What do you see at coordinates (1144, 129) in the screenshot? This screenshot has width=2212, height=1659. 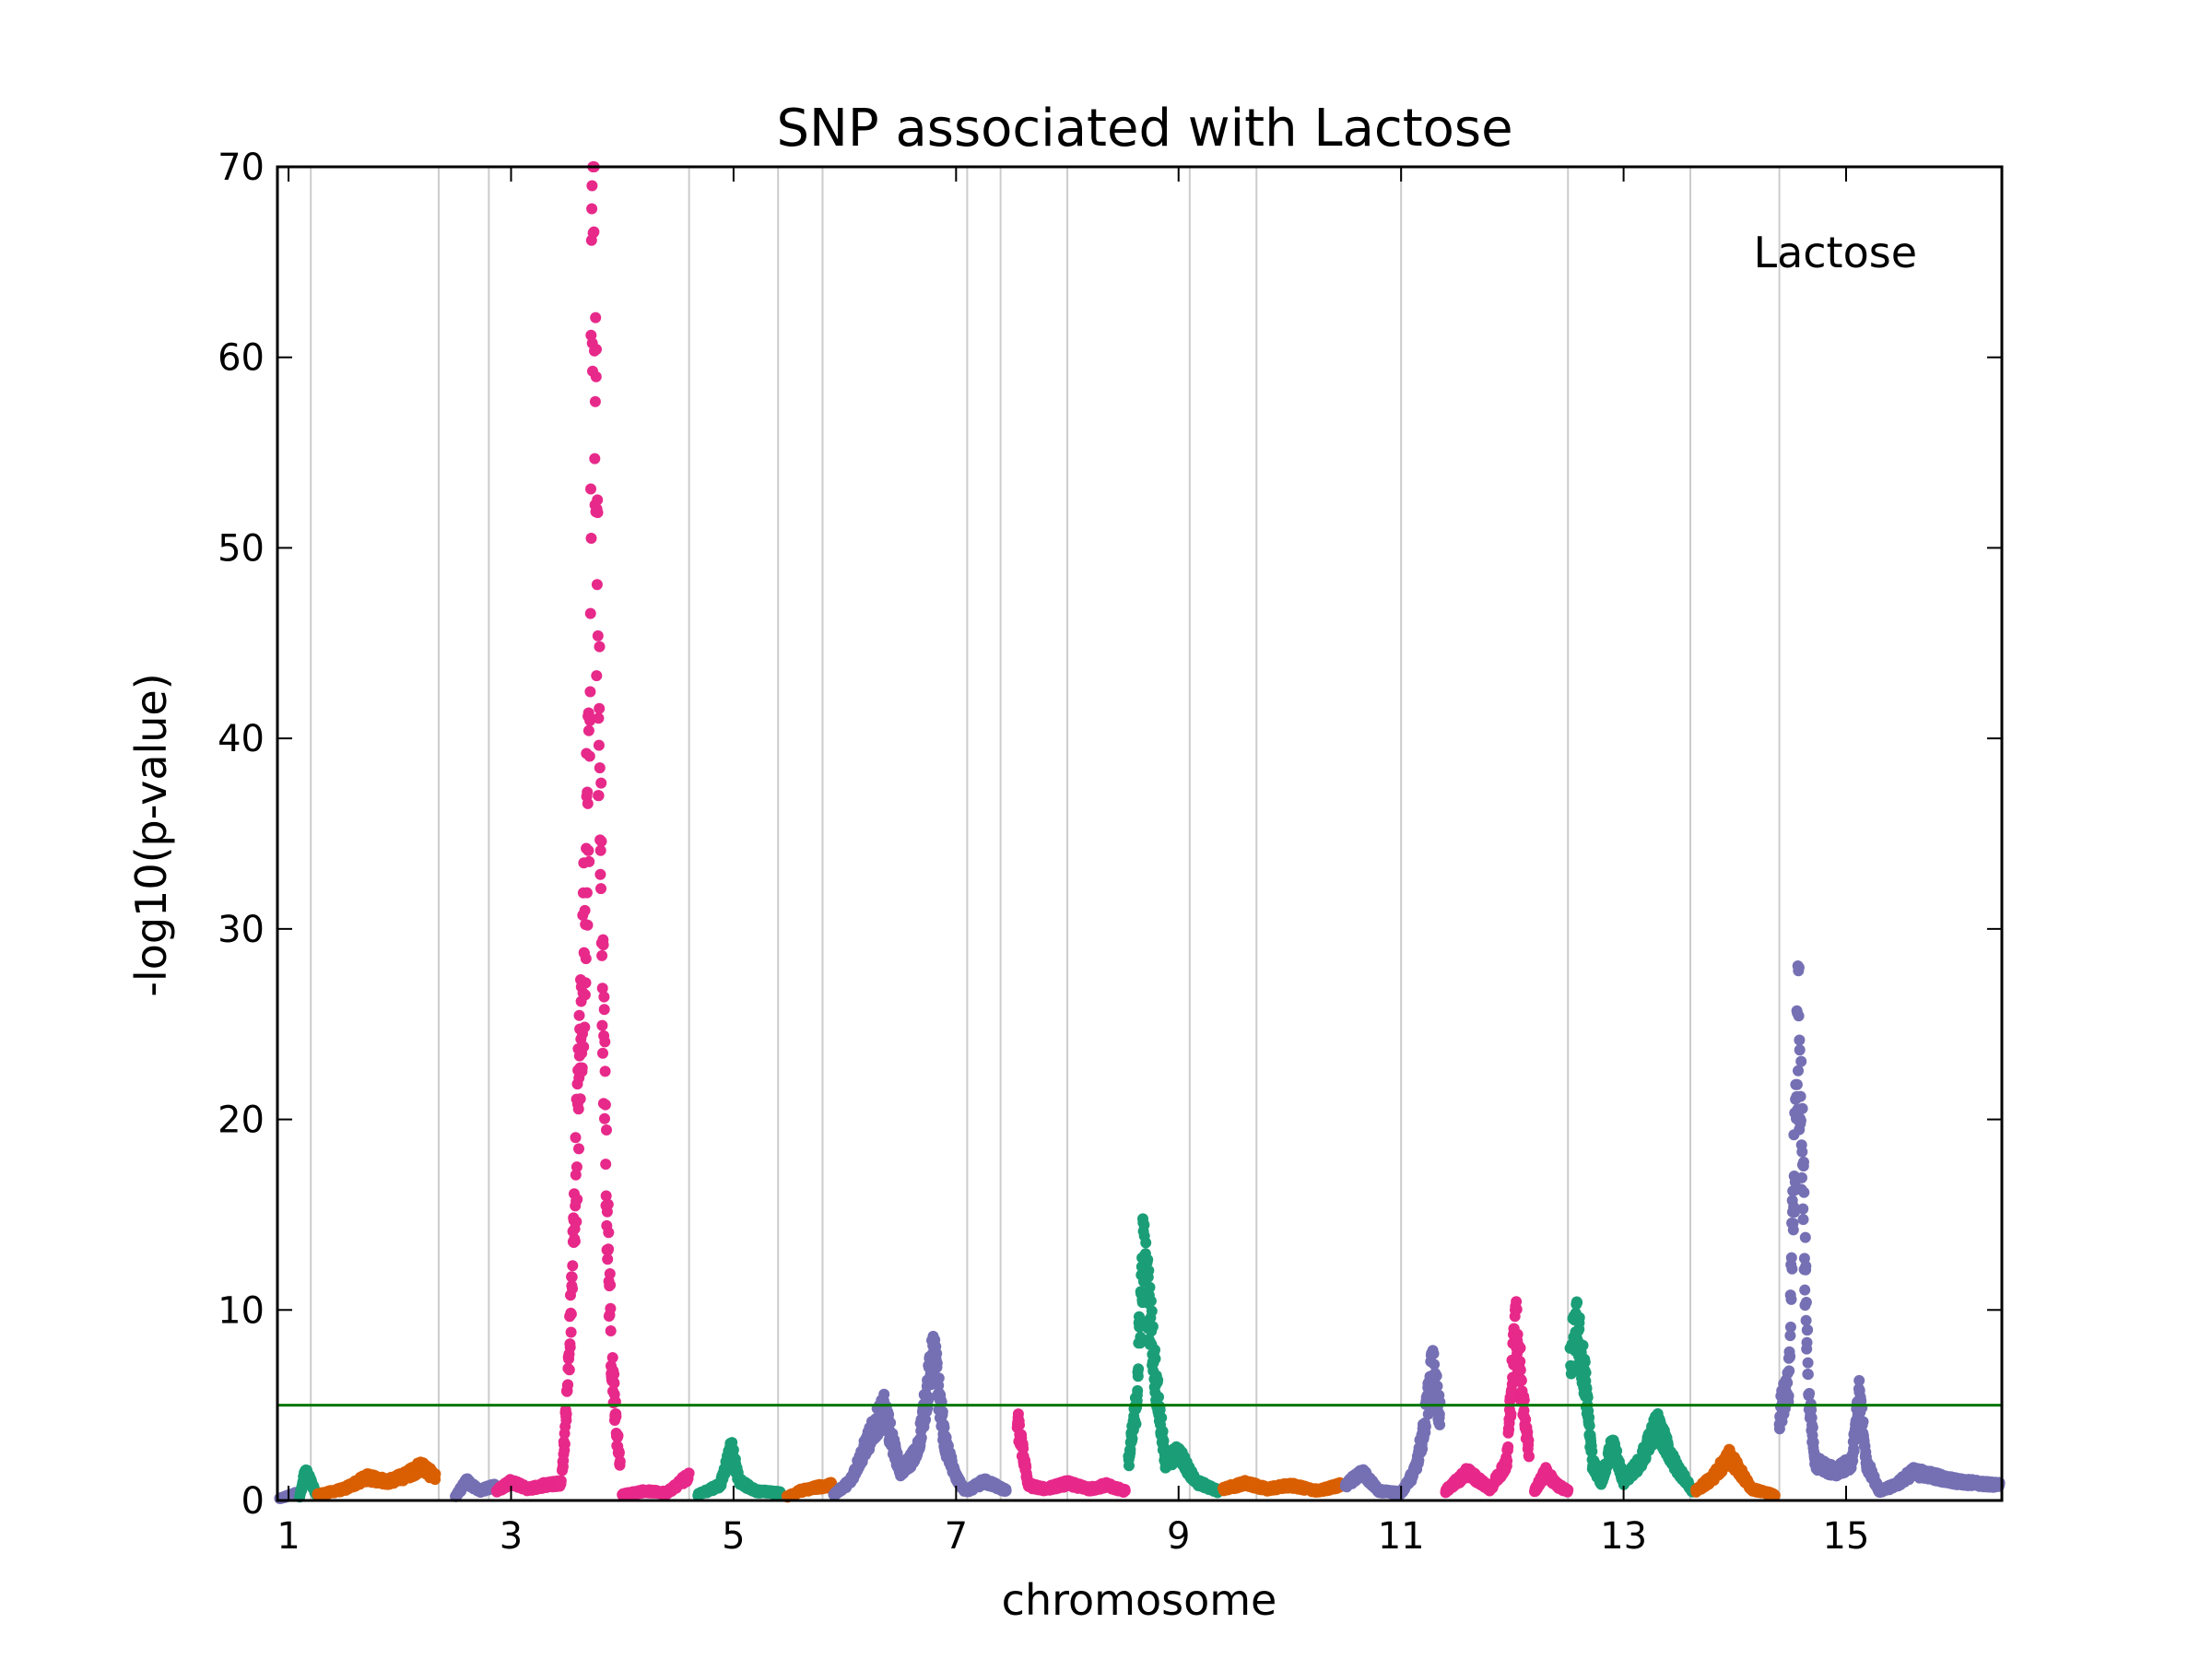 I see `chart-title: SNP associated with Lactose` at bounding box center [1144, 129].